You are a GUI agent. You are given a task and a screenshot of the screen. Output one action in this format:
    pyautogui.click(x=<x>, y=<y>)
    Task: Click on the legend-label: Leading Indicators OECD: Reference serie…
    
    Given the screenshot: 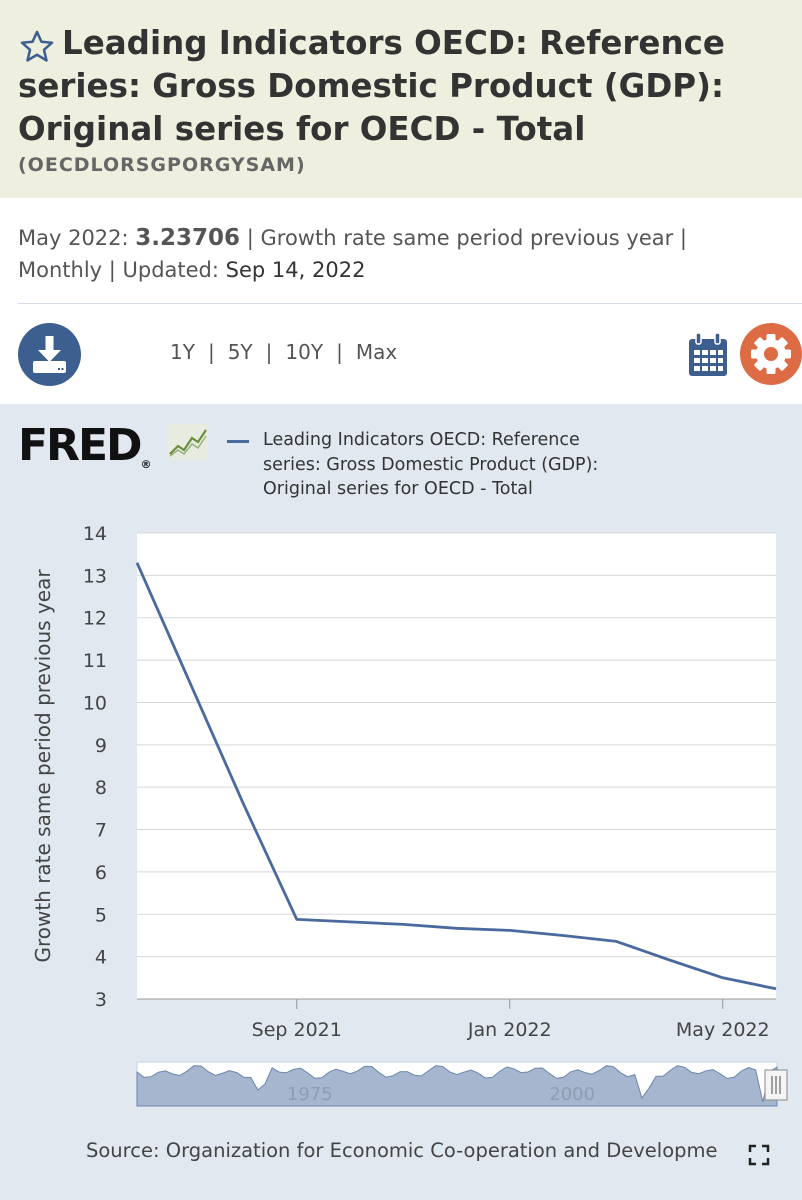 What is the action you would take?
    pyautogui.click(x=431, y=464)
    